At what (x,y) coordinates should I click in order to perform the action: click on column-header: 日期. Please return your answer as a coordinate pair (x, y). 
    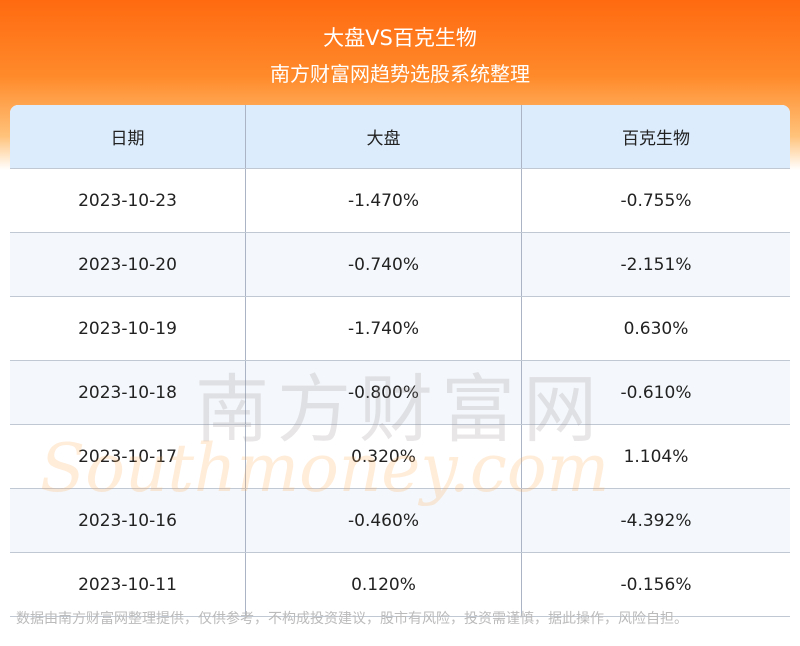
    Looking at the image, I should click on (128, 137).